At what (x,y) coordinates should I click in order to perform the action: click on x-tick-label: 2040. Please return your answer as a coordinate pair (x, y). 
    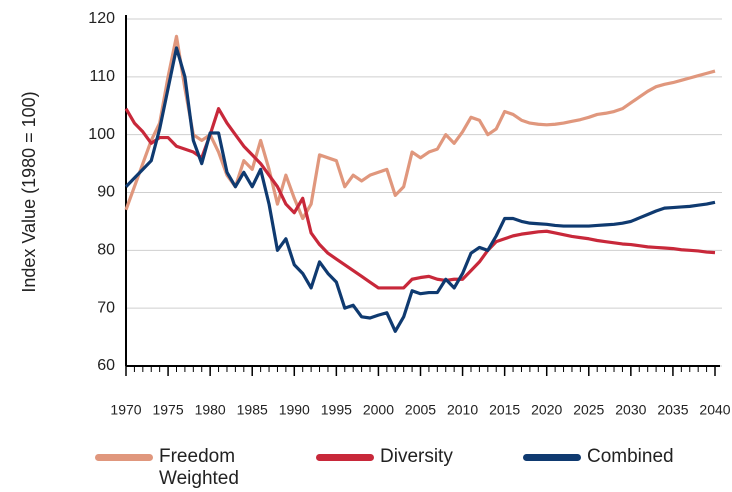
    Looking at the image, I should click on (714, 410).